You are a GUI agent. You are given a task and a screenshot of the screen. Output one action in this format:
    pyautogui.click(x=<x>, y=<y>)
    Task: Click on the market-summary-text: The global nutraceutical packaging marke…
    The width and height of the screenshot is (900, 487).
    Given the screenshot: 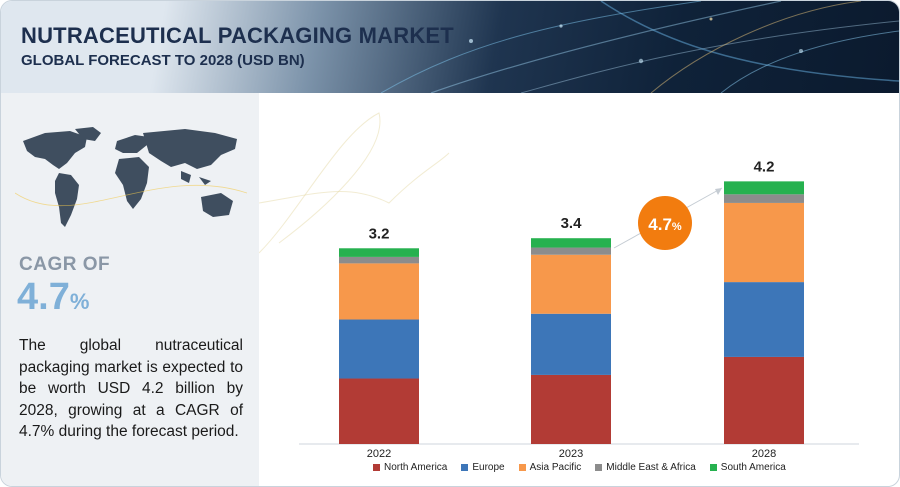 What is the action you would take?
    pyautogui.click(x=131, y=388)
    